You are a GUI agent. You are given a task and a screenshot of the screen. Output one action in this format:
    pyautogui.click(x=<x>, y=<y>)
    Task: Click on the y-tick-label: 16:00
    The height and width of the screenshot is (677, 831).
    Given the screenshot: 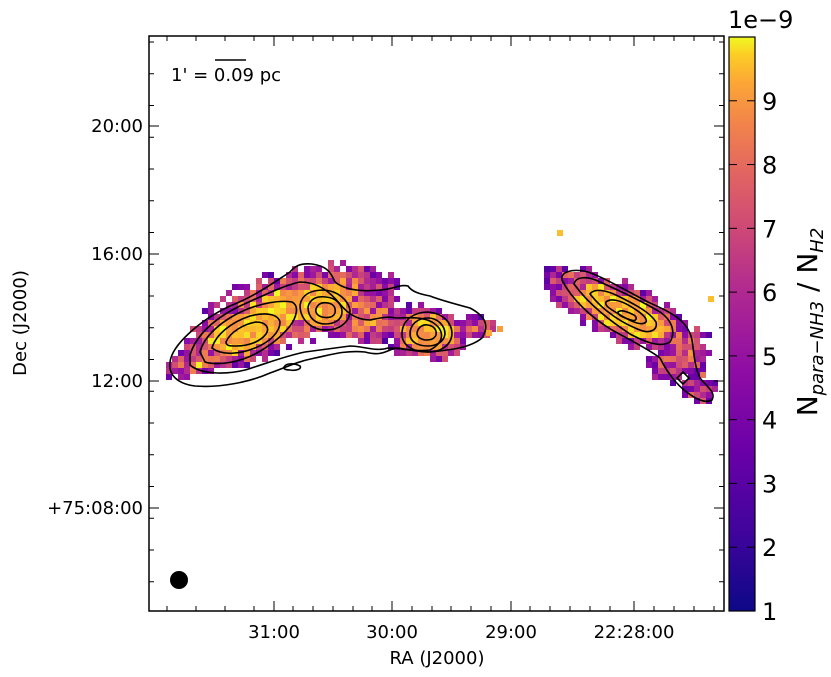 What is the action you would take?
    pyautogui.click(x=117, y=254)
    